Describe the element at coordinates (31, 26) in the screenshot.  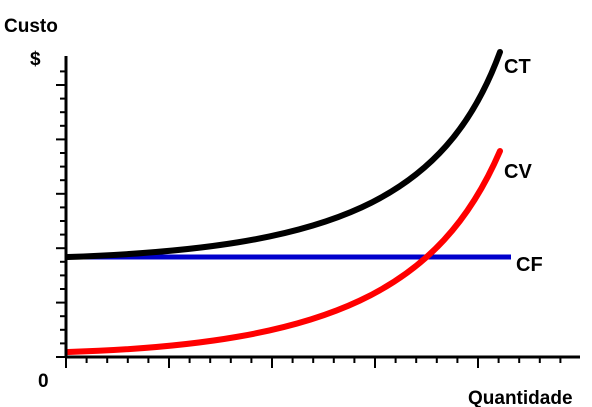
I see `y-axis-title: Custo` at that location.